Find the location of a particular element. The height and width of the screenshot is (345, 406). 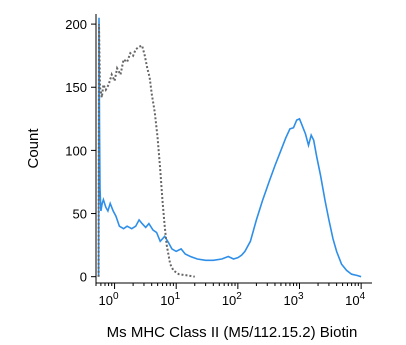

y-axis-title: Count is located at coordinates (33, 148).